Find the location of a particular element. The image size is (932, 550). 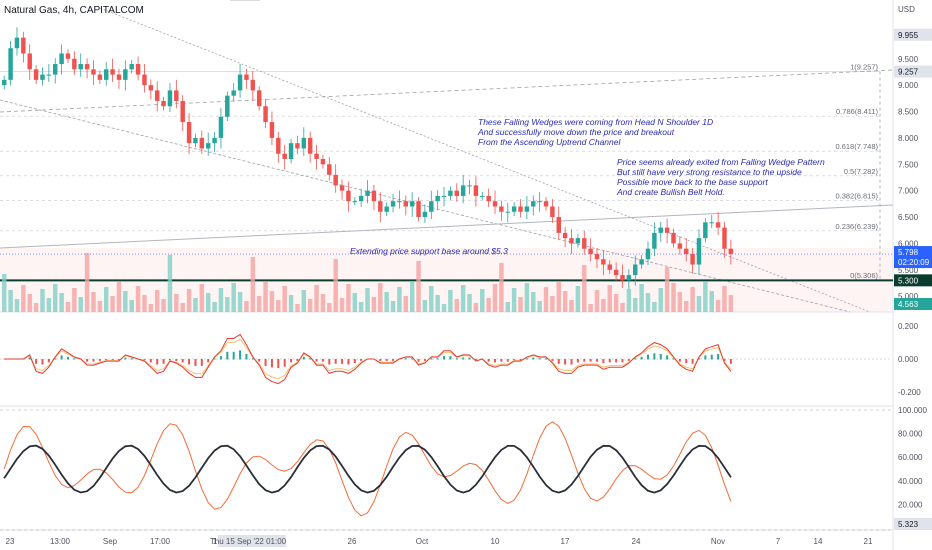

price-tick-label: 5.500 is located at coordinates (908, 270).